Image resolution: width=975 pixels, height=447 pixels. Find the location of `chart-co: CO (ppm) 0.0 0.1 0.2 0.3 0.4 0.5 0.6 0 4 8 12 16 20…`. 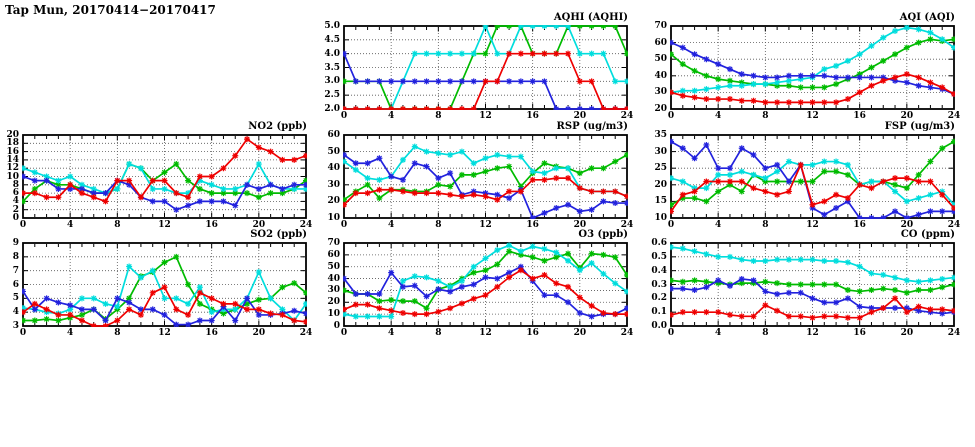

chart-co: CO (ppm) 0.0 0.1 0.2 0.3 0.4 0.5 0.6 0 4 8 12 16 20… is located at coordinates (809, 285).